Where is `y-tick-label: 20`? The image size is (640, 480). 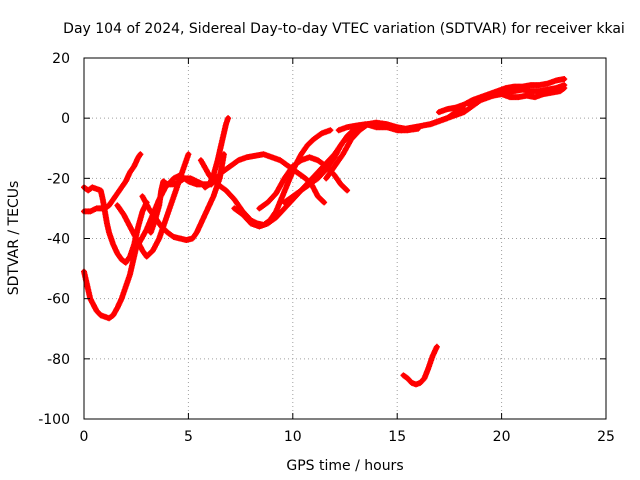
y-tick-label: 20 is located at coordinates (61, 59).